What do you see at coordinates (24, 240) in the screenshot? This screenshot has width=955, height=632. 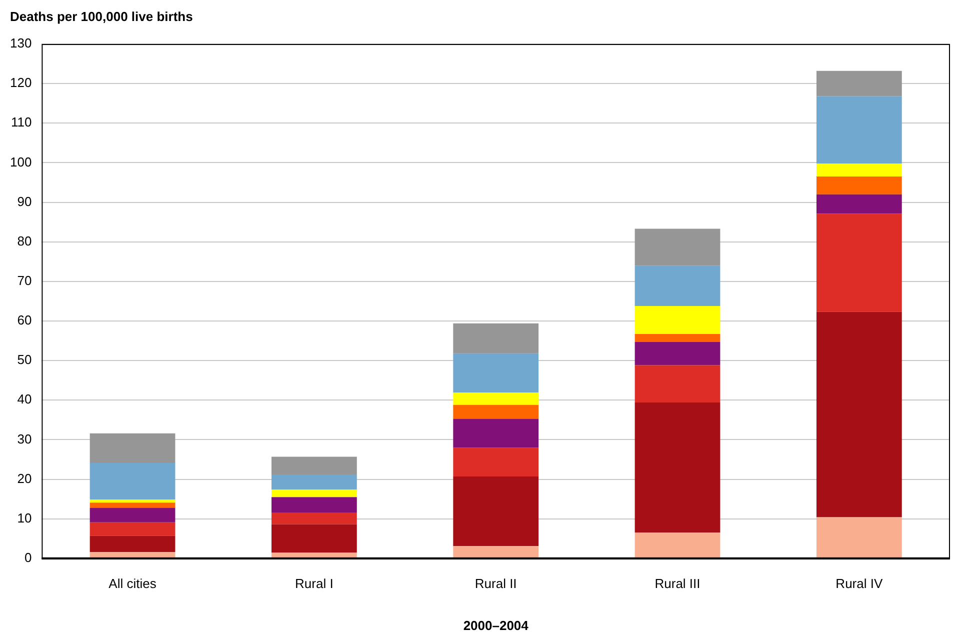 I see `y-tick-label: 80` at bounding box center [24, 240].